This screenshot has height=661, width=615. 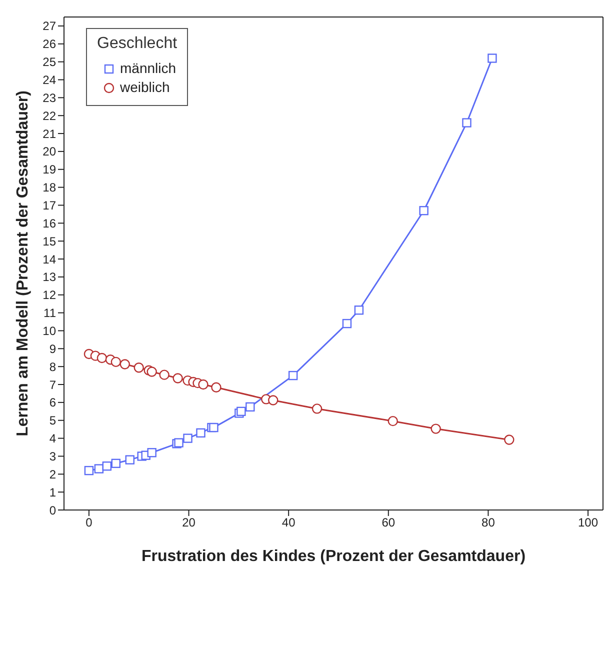 I want to click on y-tick-label: 2, so click(x=52, y=474).